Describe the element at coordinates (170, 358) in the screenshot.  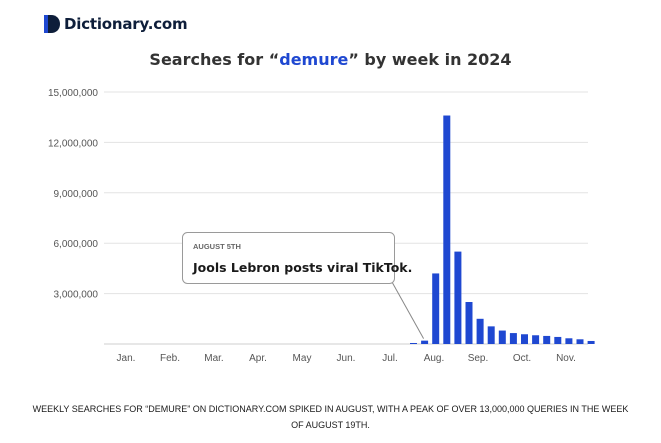
I see `x-tick-label: Feb.` at that location.